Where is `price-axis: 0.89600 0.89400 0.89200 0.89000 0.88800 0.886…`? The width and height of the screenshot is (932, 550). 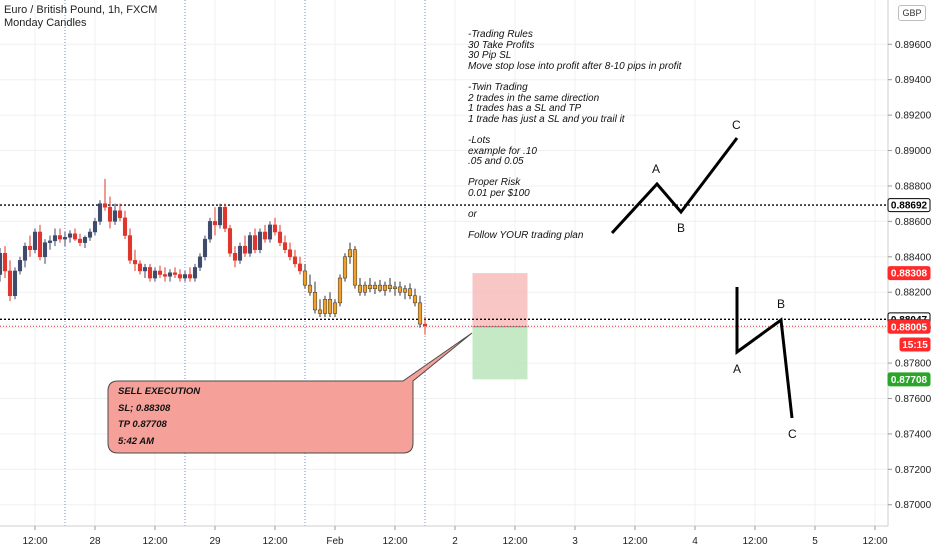
price-axis: 0.89600 0.89400 0.89200 0.89000 0.88800 0.886… is located at coordinates (909, 263).